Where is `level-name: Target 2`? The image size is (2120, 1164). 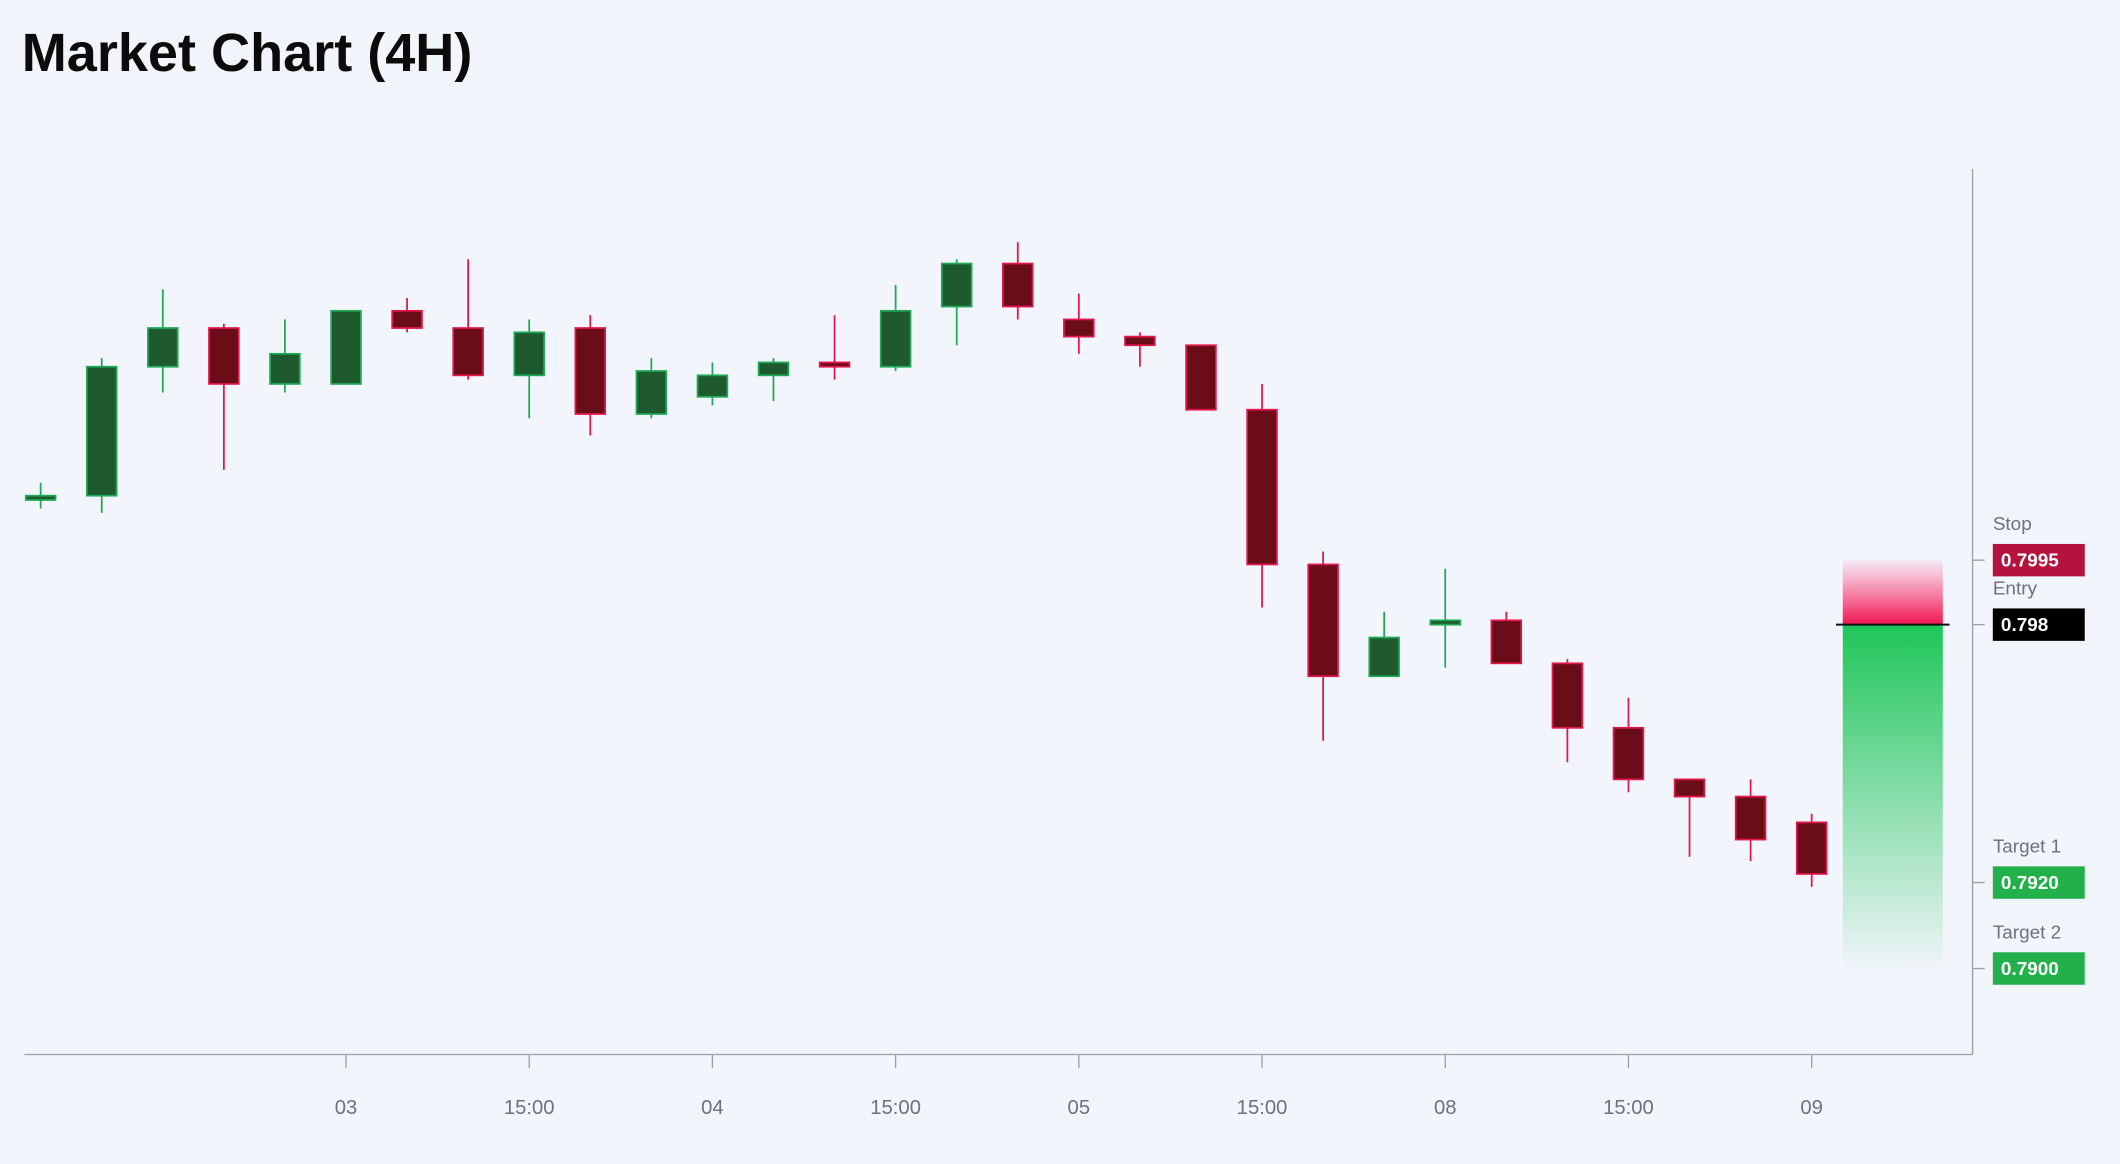
level-name: Target 2 is located at coordinates (2027, 932).